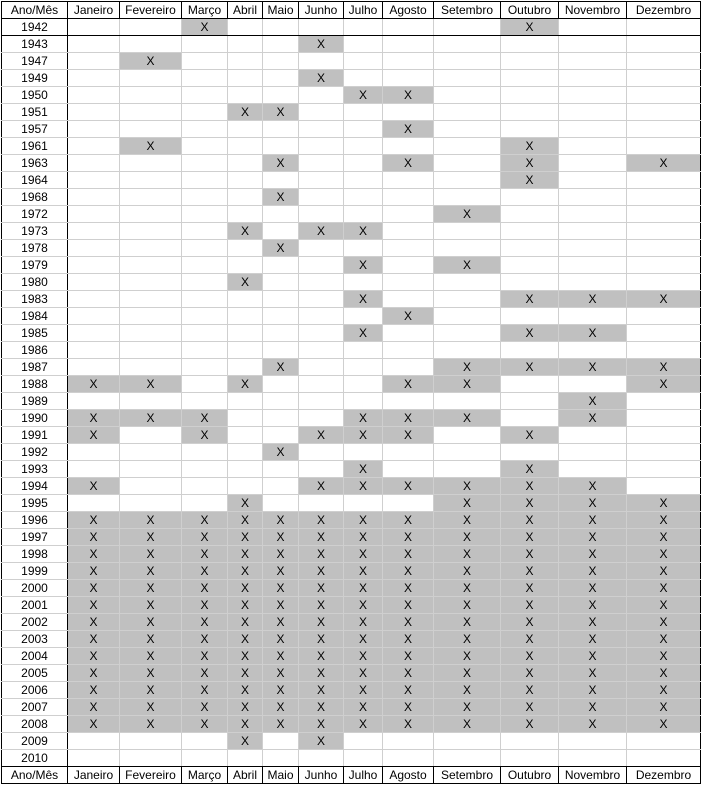  I want to click on footer-header-cell-month-4: Abril, so click(245, 775).